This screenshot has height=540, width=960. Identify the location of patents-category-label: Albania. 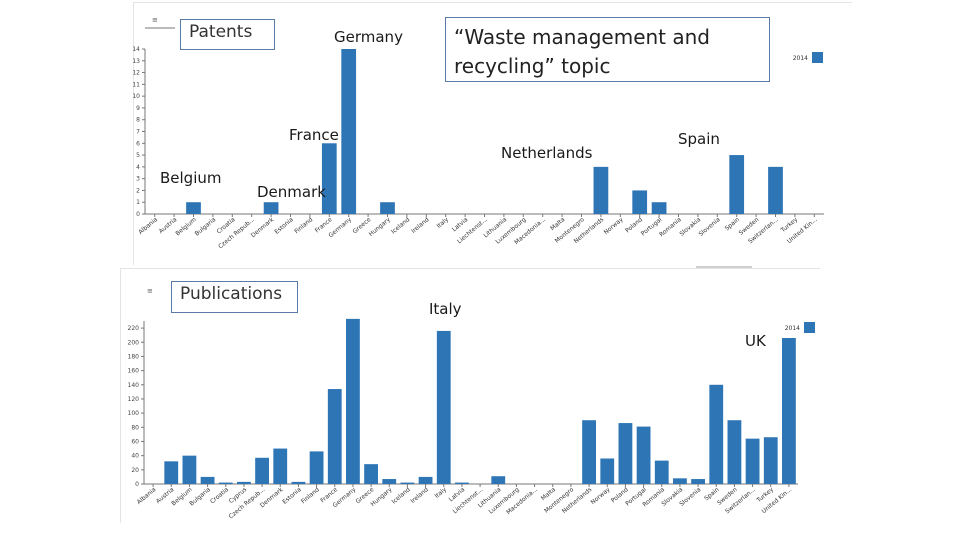
(148, 226).